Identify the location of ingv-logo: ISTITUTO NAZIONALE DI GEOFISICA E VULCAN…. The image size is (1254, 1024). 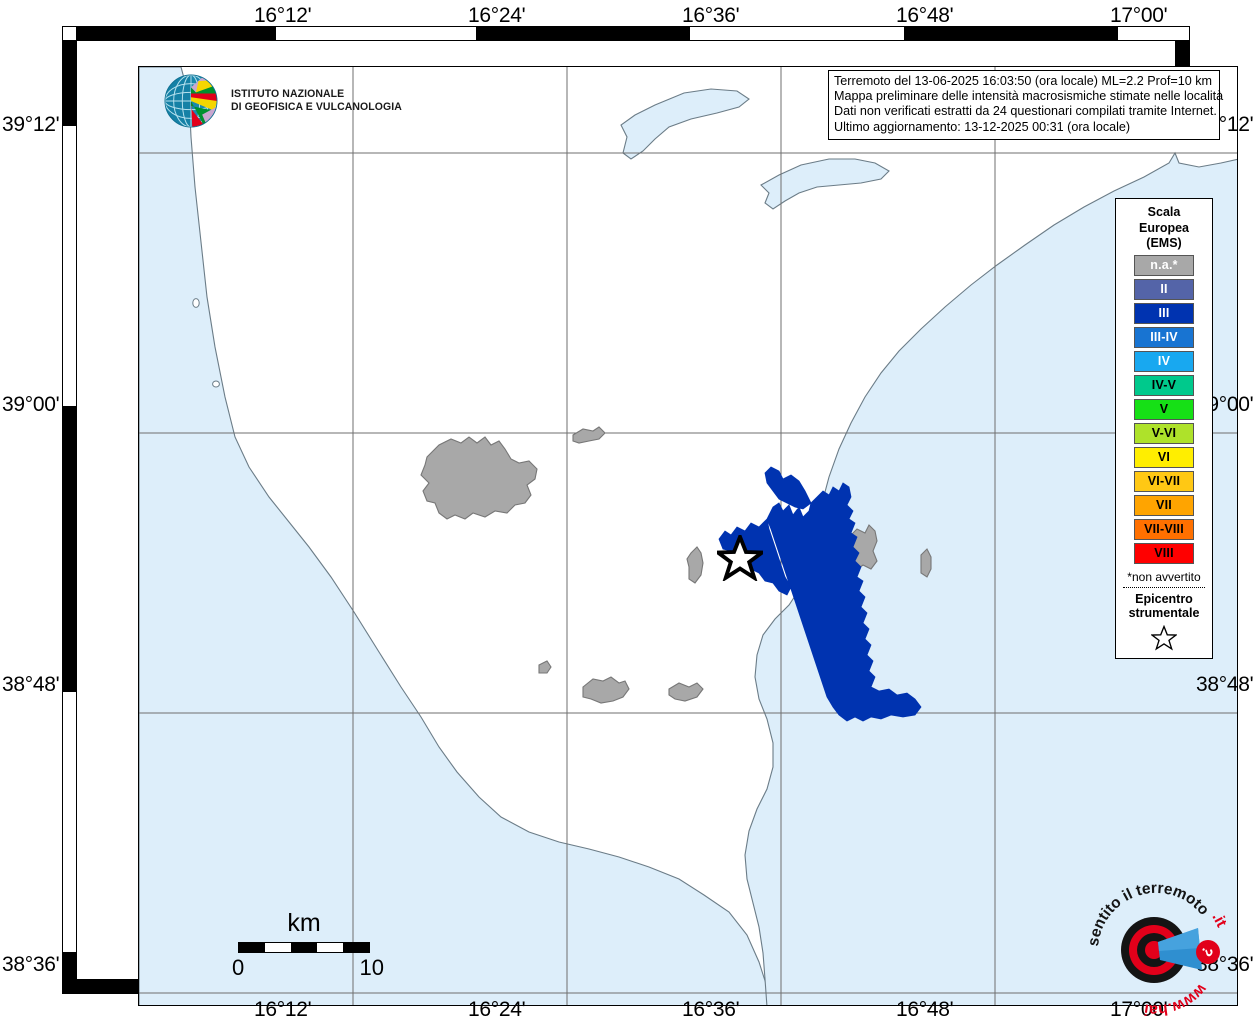
(288, 101).